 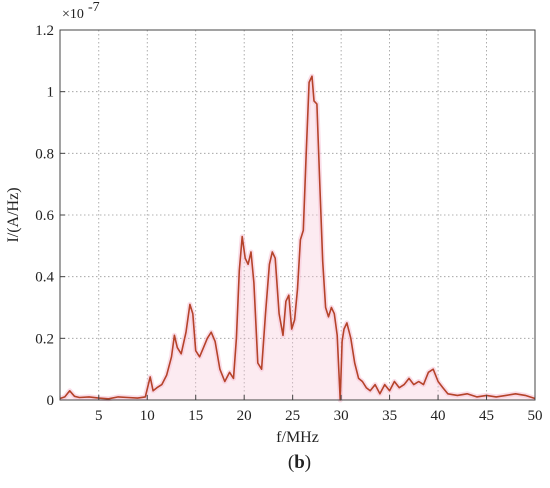 What do you see at coordinates (486, 416) in the screenshot?
I see `x-tick-label: 45` at bounding box center [486, 416].